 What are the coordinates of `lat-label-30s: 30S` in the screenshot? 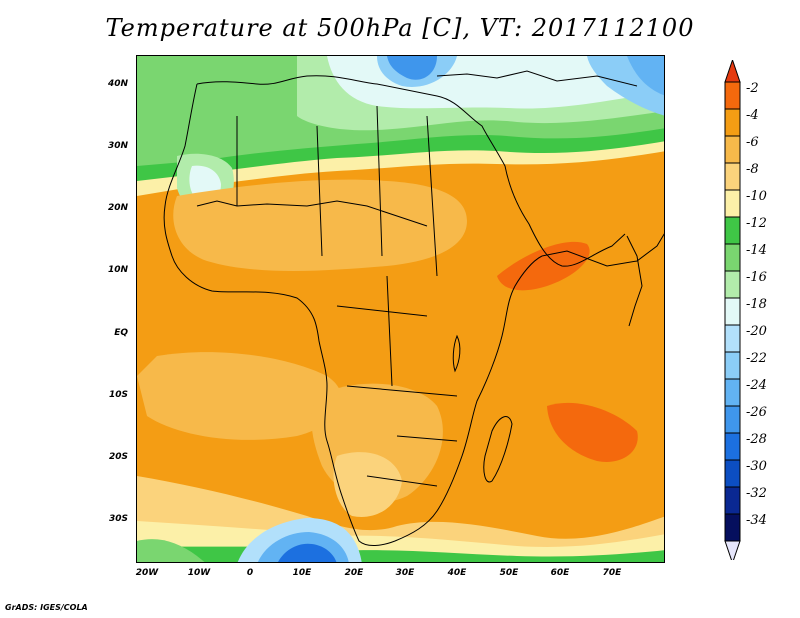 It's located at (118, 519).